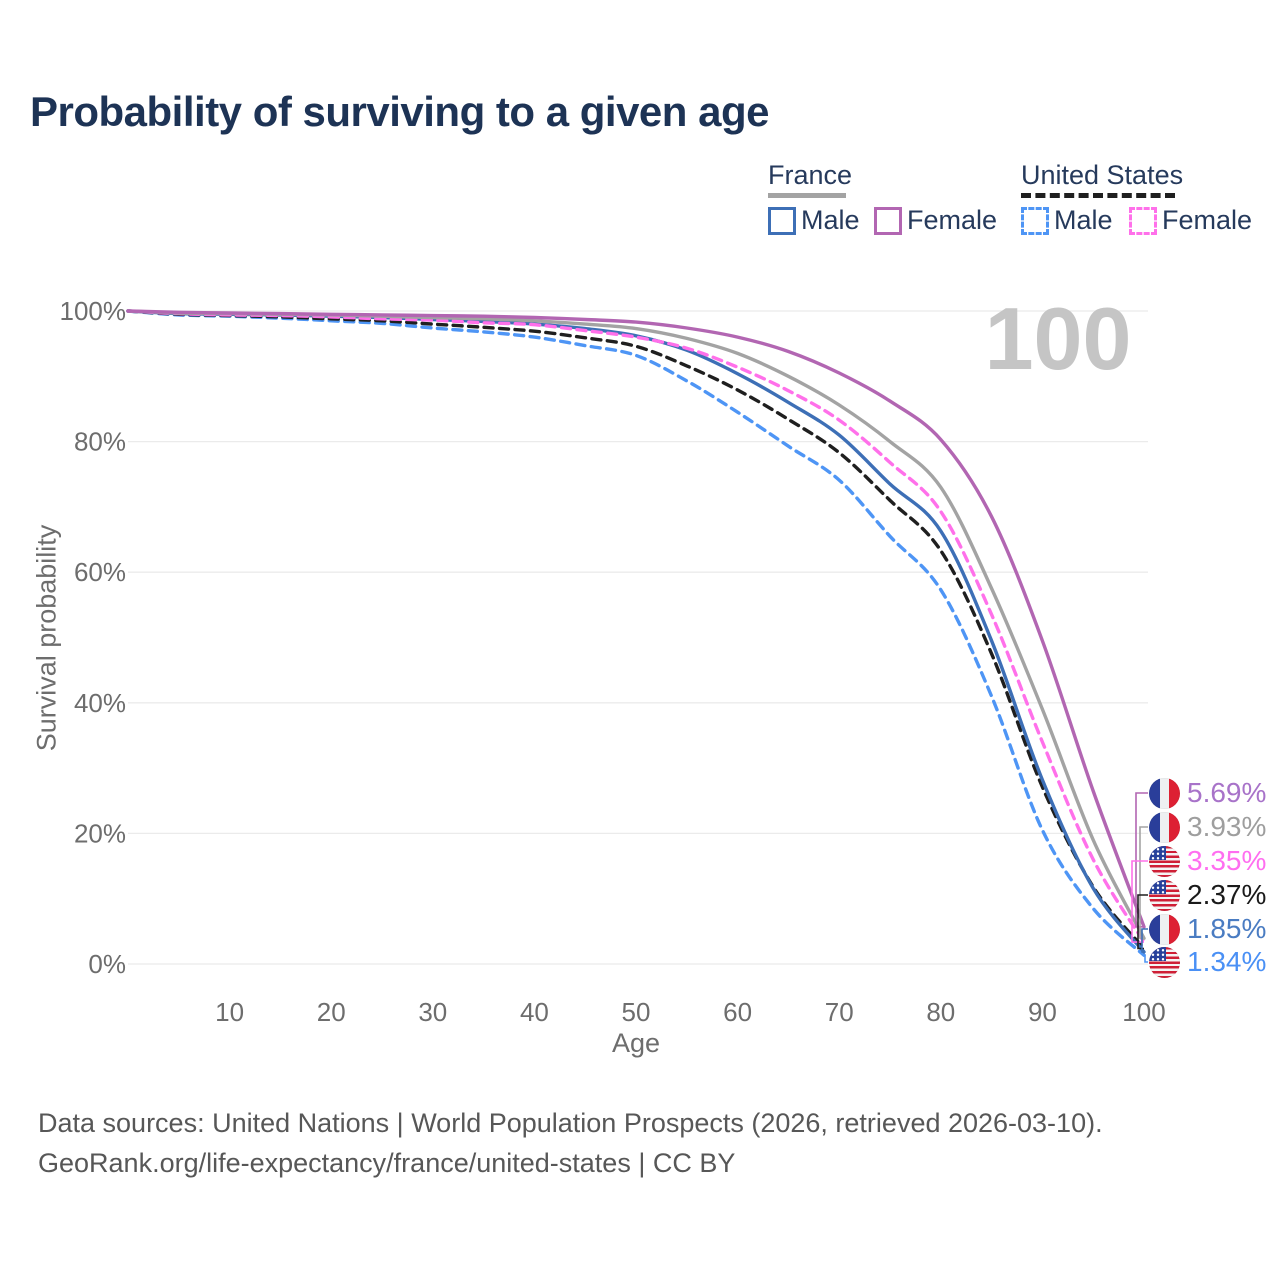 This screenshot has width=1280, height=1280. I want to click on end-label-row-fr_total: 3.93%, so click(1207, 827).